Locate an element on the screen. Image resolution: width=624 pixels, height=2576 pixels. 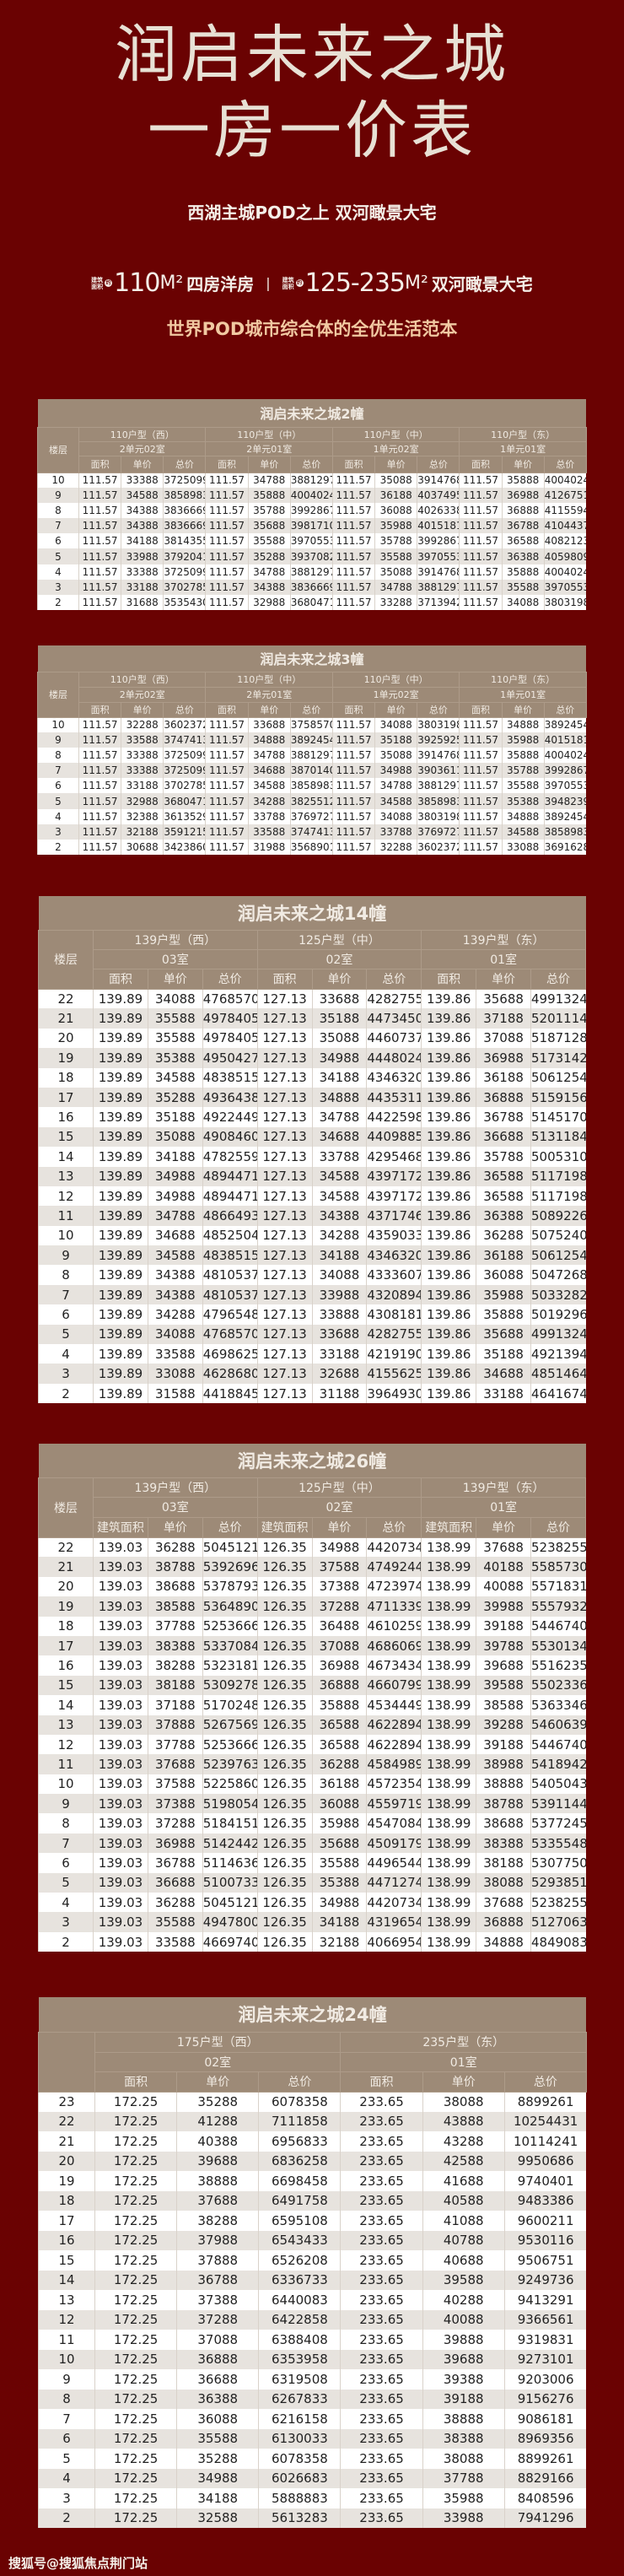
total-price-cell: 5047268 is located at coordinates (558, 1275).